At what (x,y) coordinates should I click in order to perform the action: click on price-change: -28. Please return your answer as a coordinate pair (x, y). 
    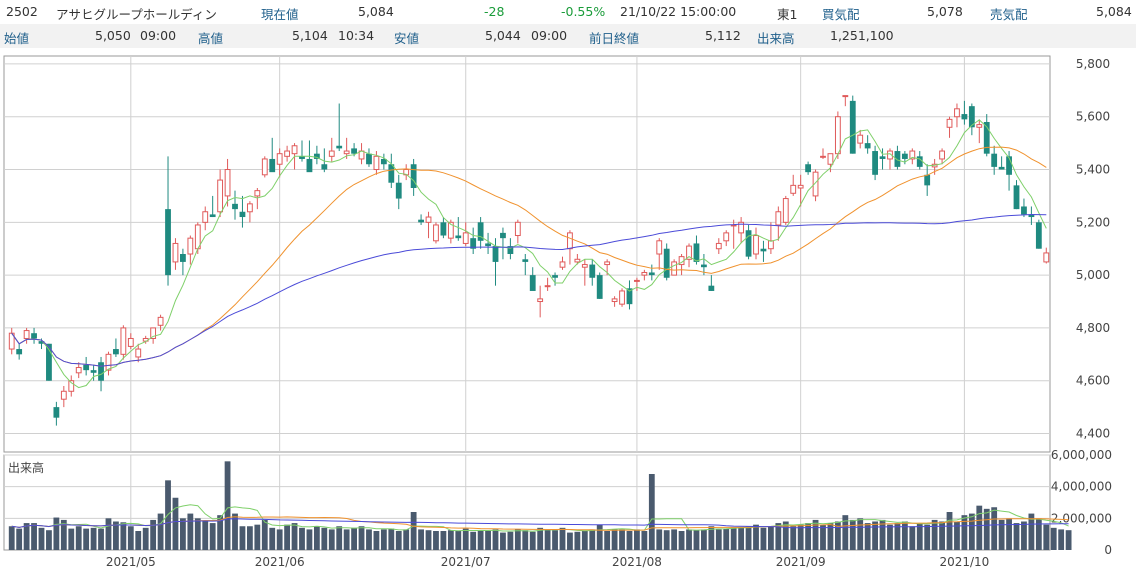
    Looking at the image, I should click on (494, 11).